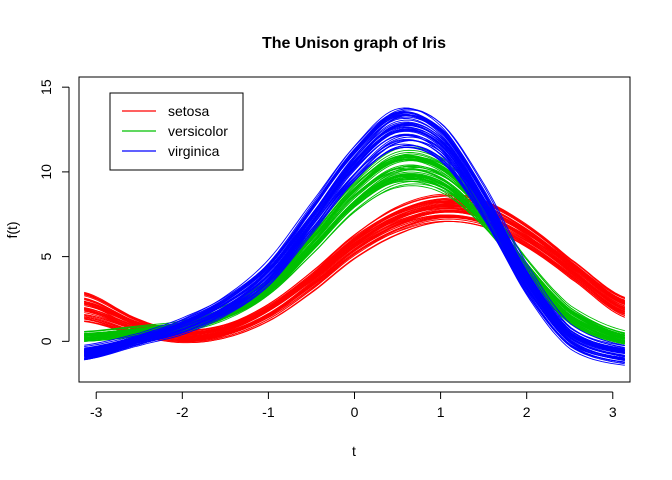 The width and height of the screenshot is (672, 480). Describe the element at coordinates (613, 412) in the screenshot. I see `x-tick-label: 3` at that location.